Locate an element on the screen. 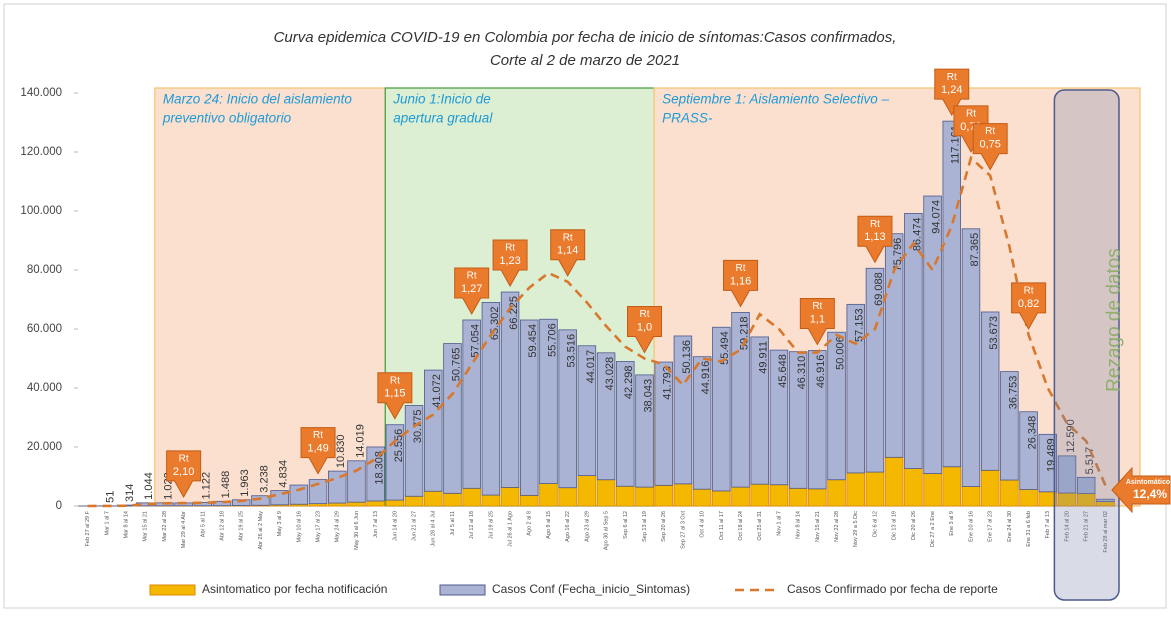 This screenshot has width=1171, height=617. x-tick-label: Ago 30 al Sep 5 is located at coordinates (607, 530).